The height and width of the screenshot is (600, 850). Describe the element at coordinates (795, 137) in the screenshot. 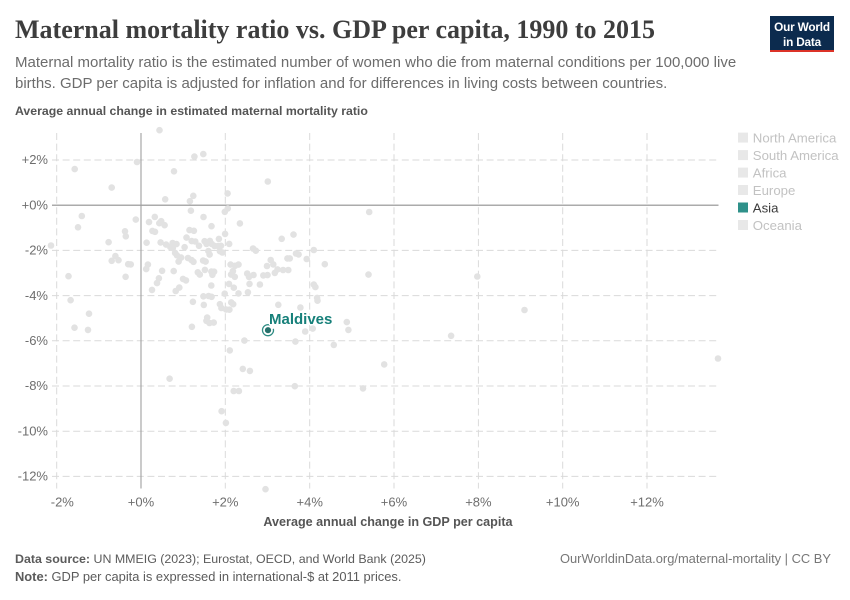

I see `svg-text: North America` at that location.